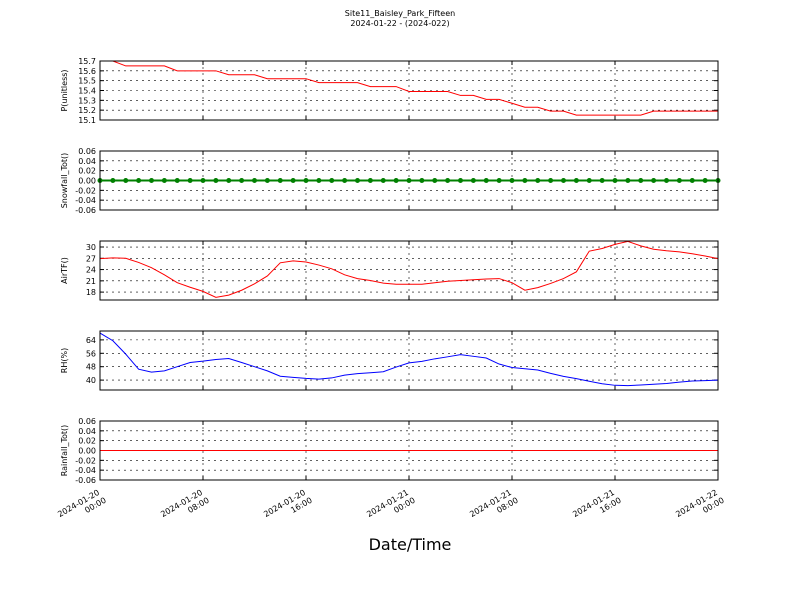 The image size is (800, 600). What do you see at coordinates (64, 451) in the screenshot?
I see `y-axis-label: Rainfall_Tot()` at bounding box center [64, 451].